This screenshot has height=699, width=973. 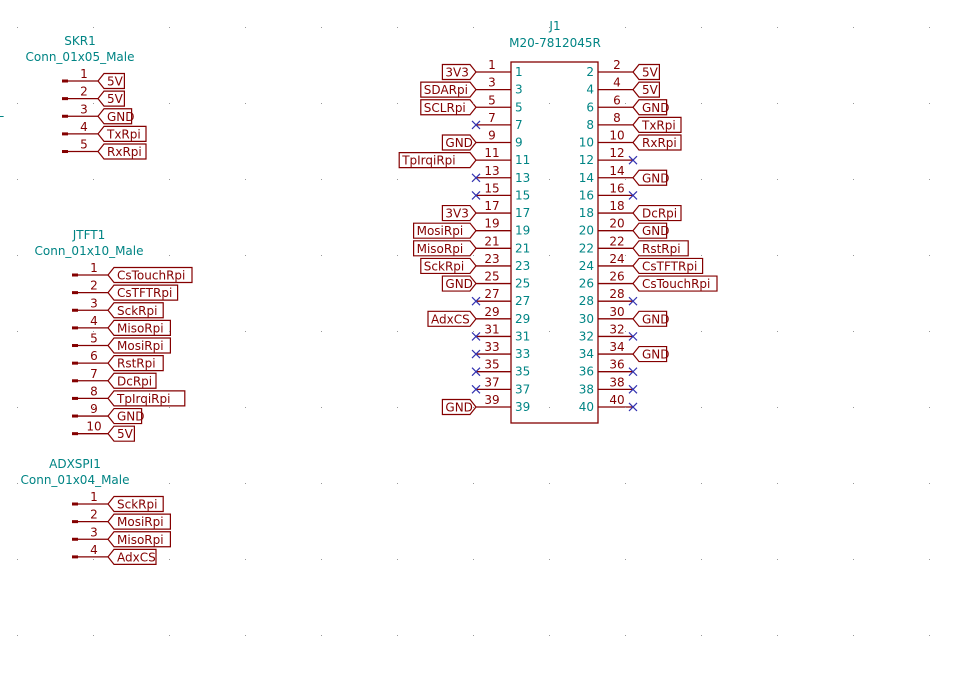 I want to click on j1-pin-13: 13 13, so click(x=500, y=174).